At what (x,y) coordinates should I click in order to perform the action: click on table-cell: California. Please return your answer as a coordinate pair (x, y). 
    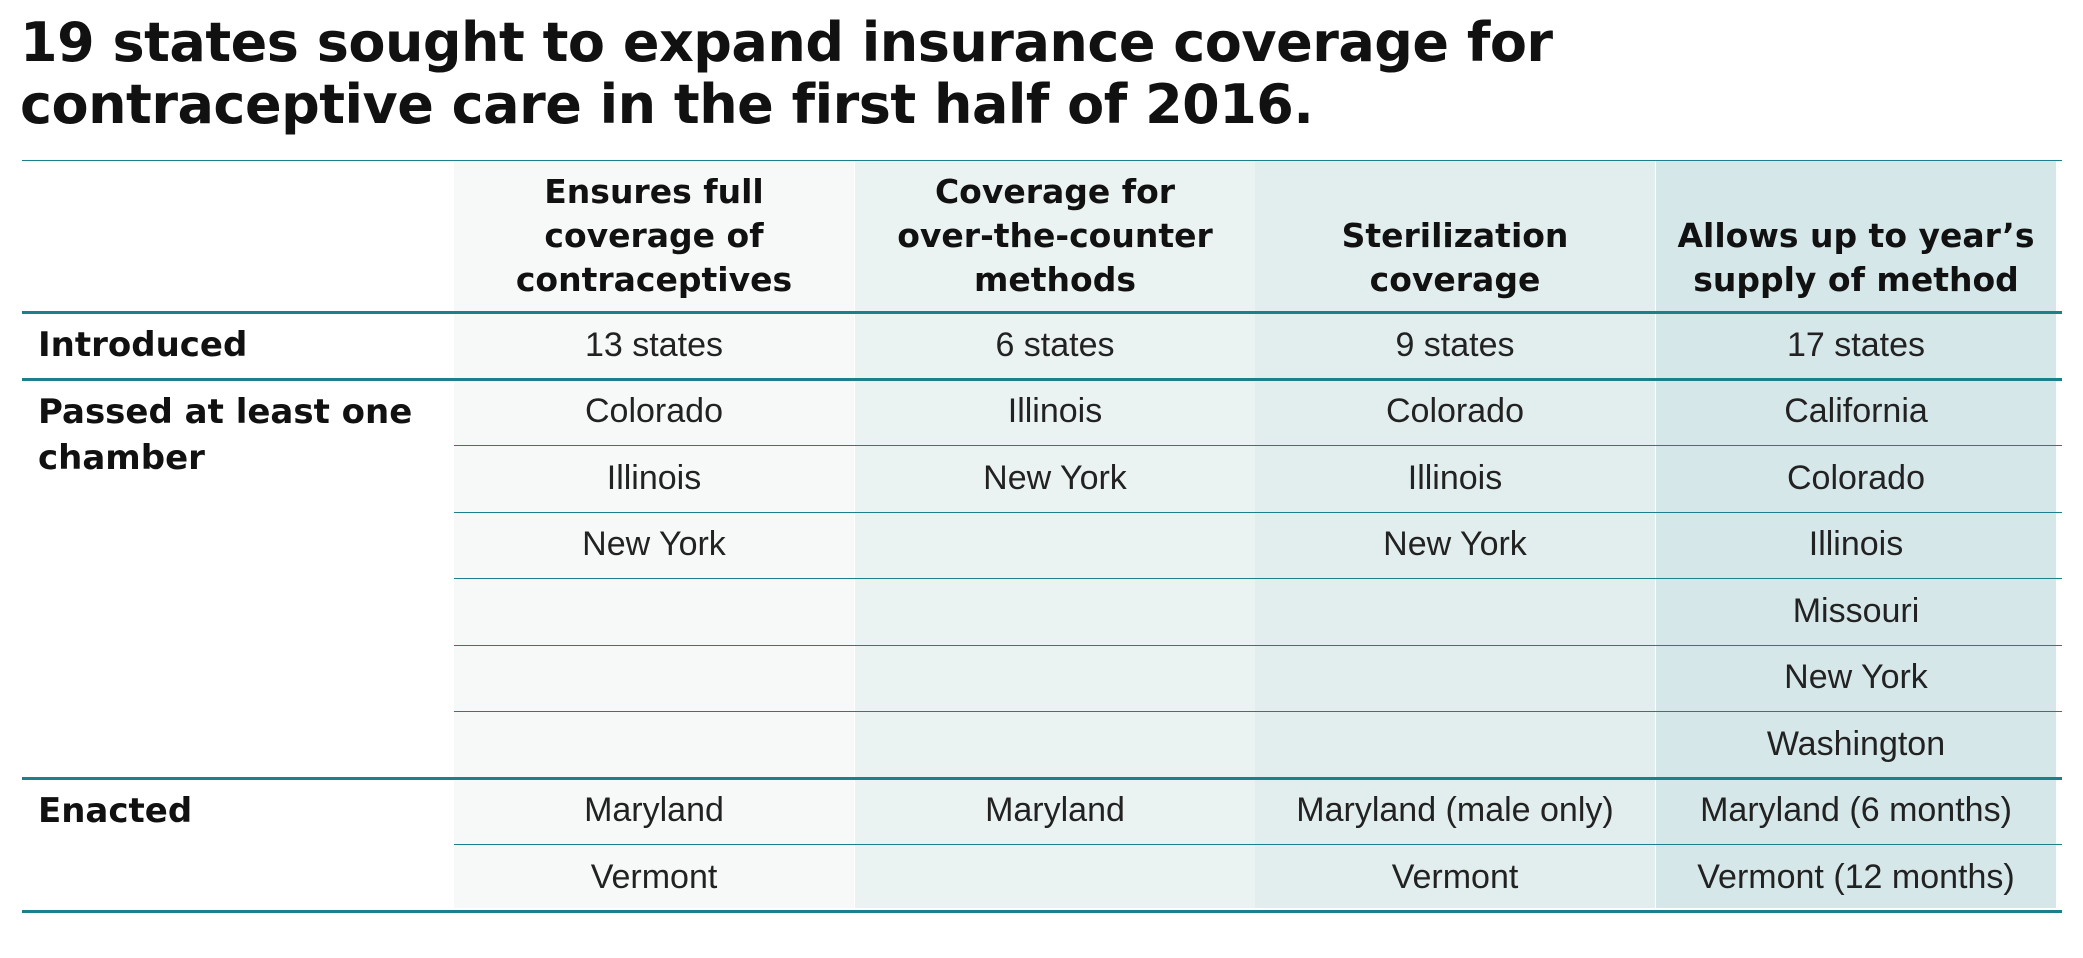
    Looking at the image, I should click on (1856, 411).